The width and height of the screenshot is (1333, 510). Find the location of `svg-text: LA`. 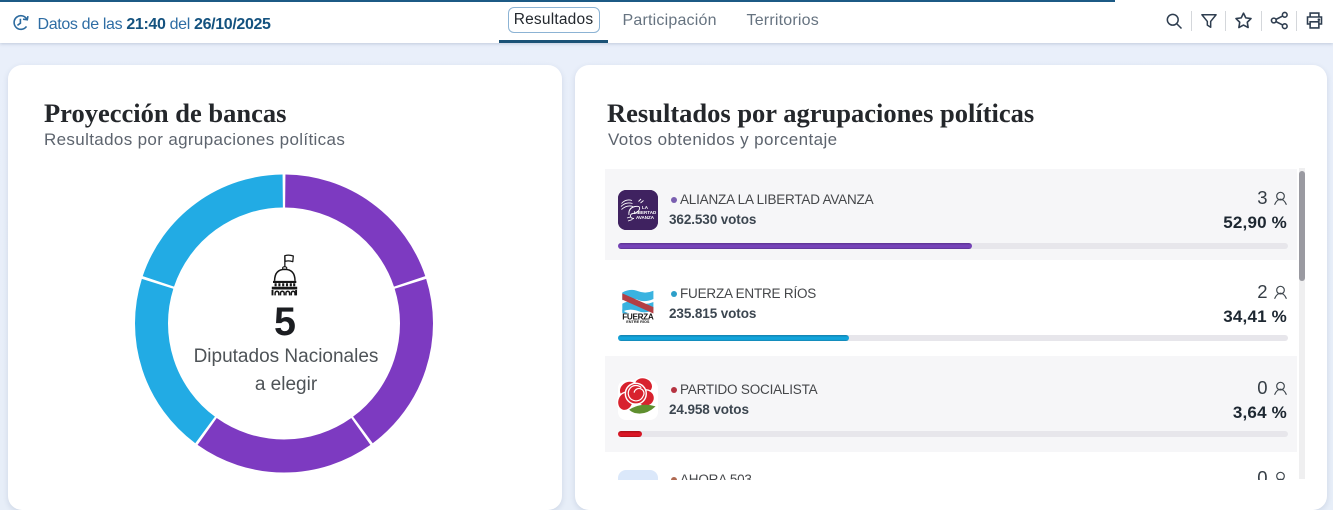

svg-text: LA is located at coordinates (645, 207).